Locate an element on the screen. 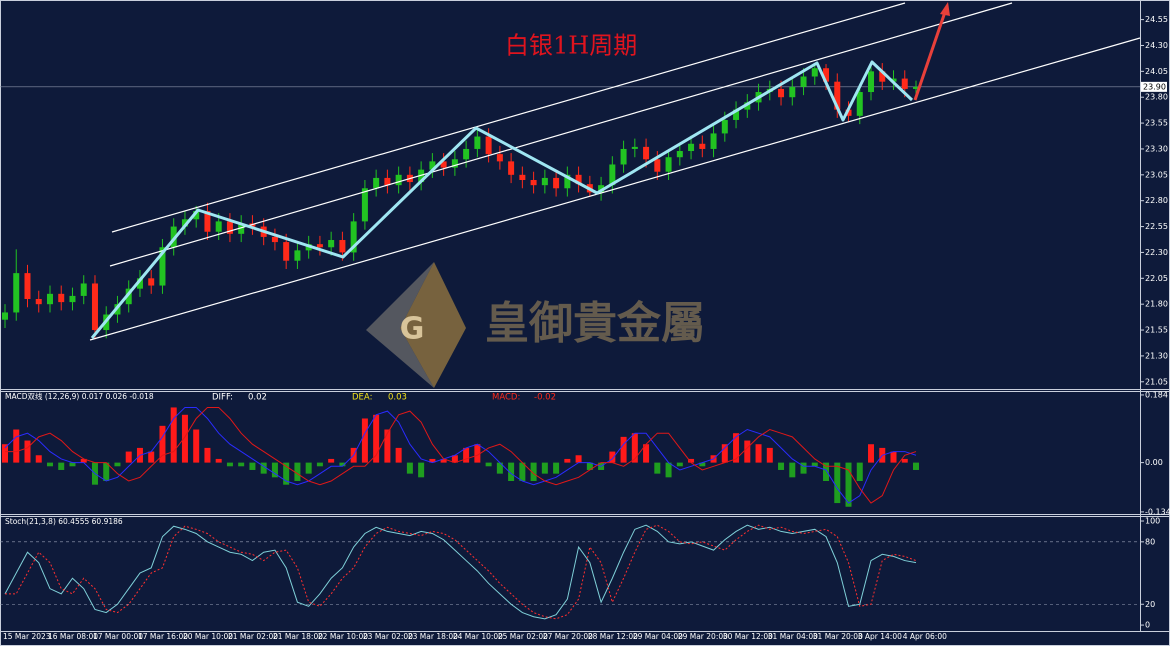 The image size is (1170, 646). y-tick-label: 21.80 is located at coordinates (1156, 304).